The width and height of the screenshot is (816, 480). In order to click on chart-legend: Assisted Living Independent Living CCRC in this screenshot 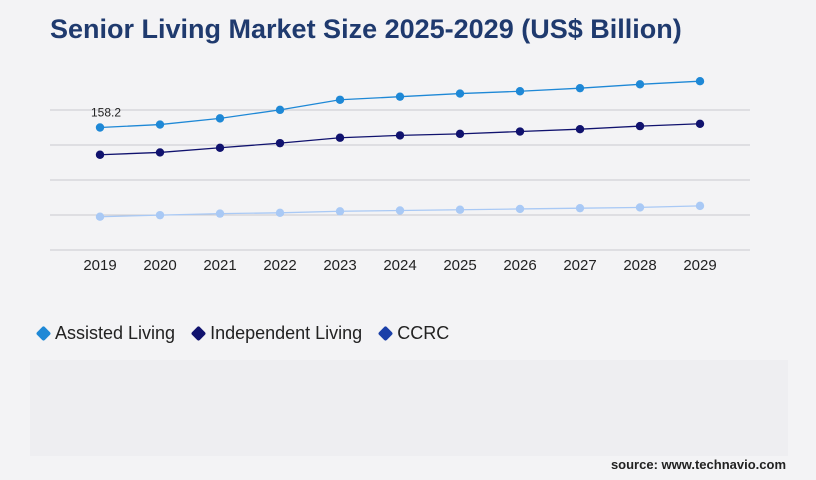, I will do `click(242, 333)`.